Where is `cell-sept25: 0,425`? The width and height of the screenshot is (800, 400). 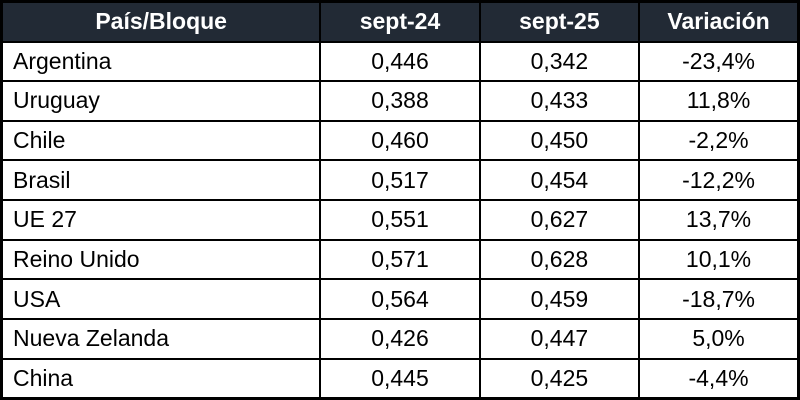
cell-sept25: 0,425 is located at coordinates (559, 378).